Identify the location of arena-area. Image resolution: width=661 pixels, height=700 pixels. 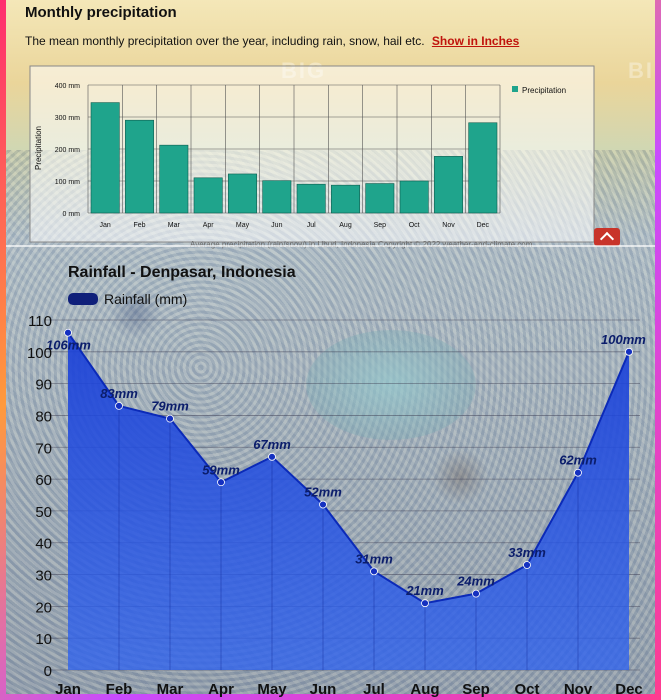
(391, 385).